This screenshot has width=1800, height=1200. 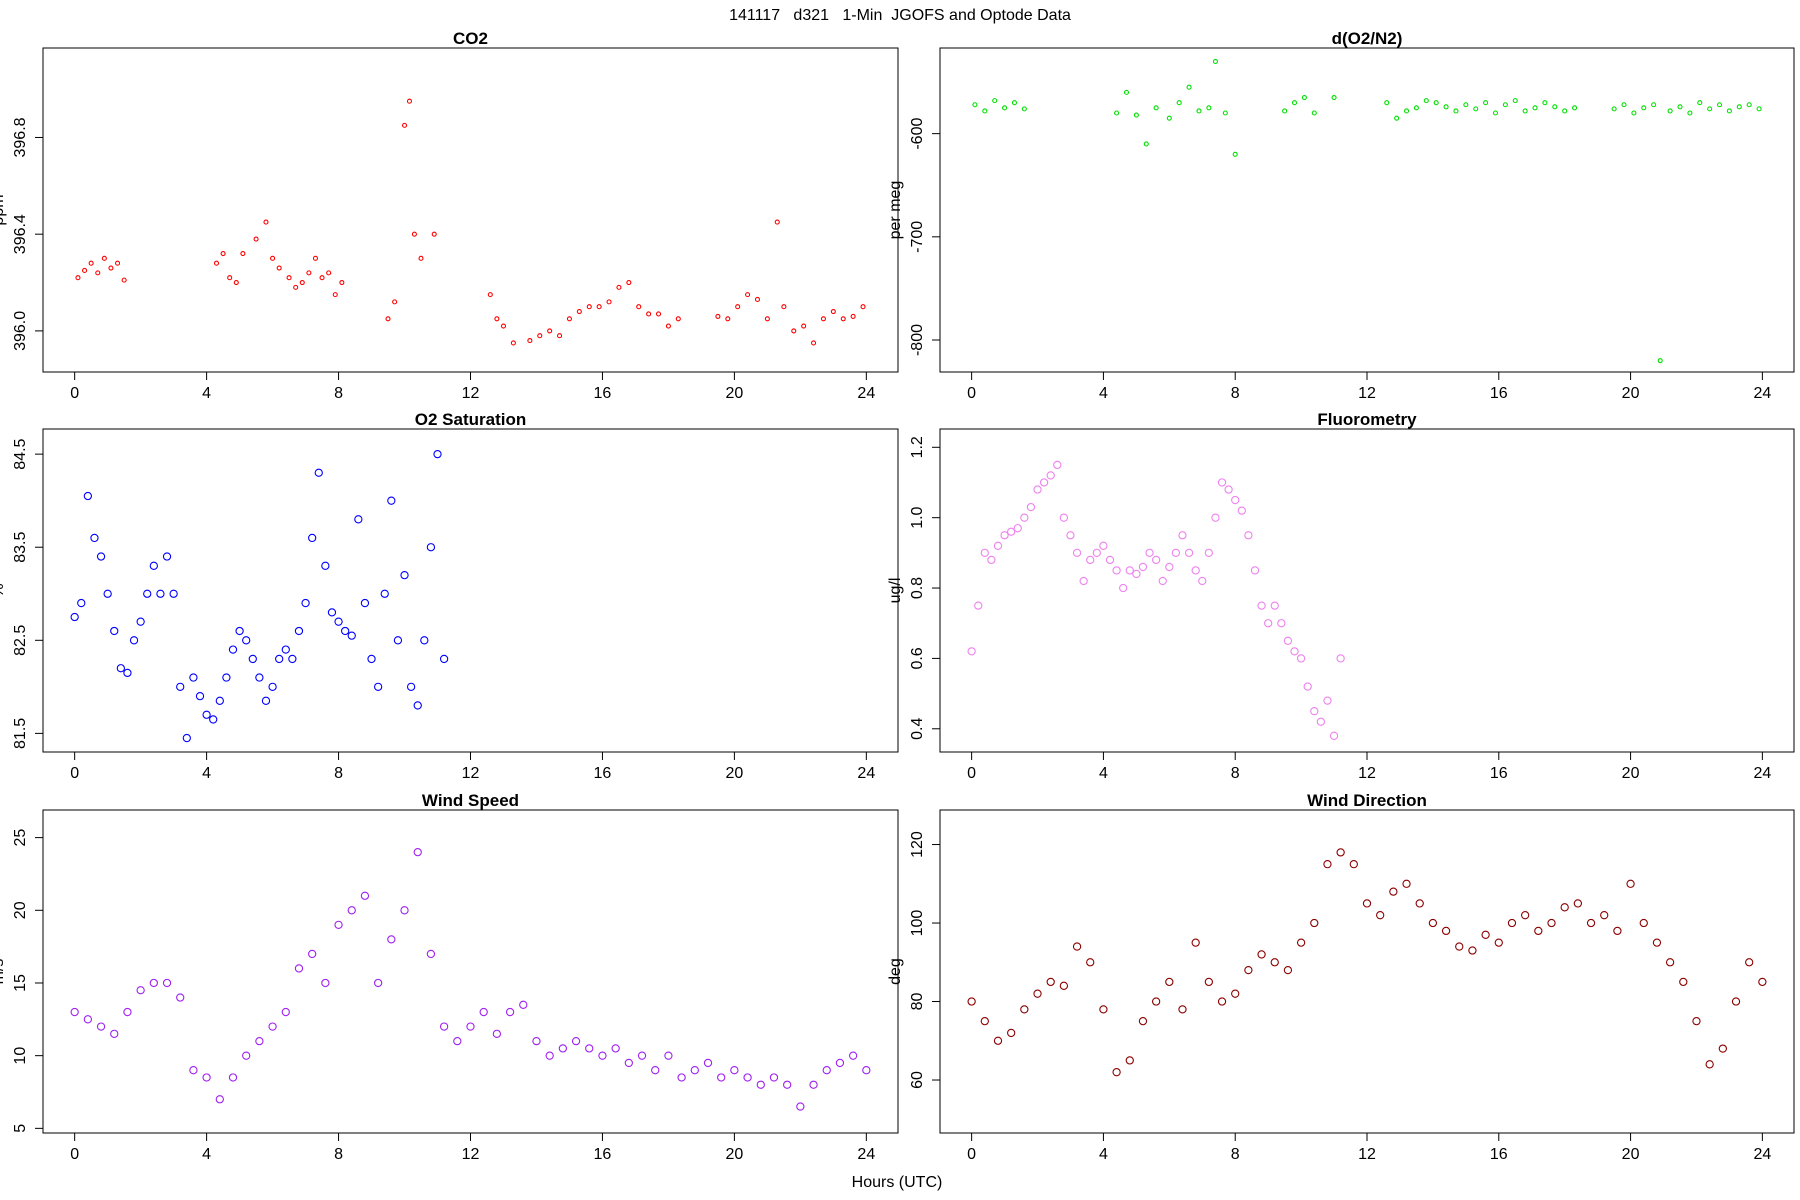 I want to click on y-tick-label: -800, so click(x=917, y=340).